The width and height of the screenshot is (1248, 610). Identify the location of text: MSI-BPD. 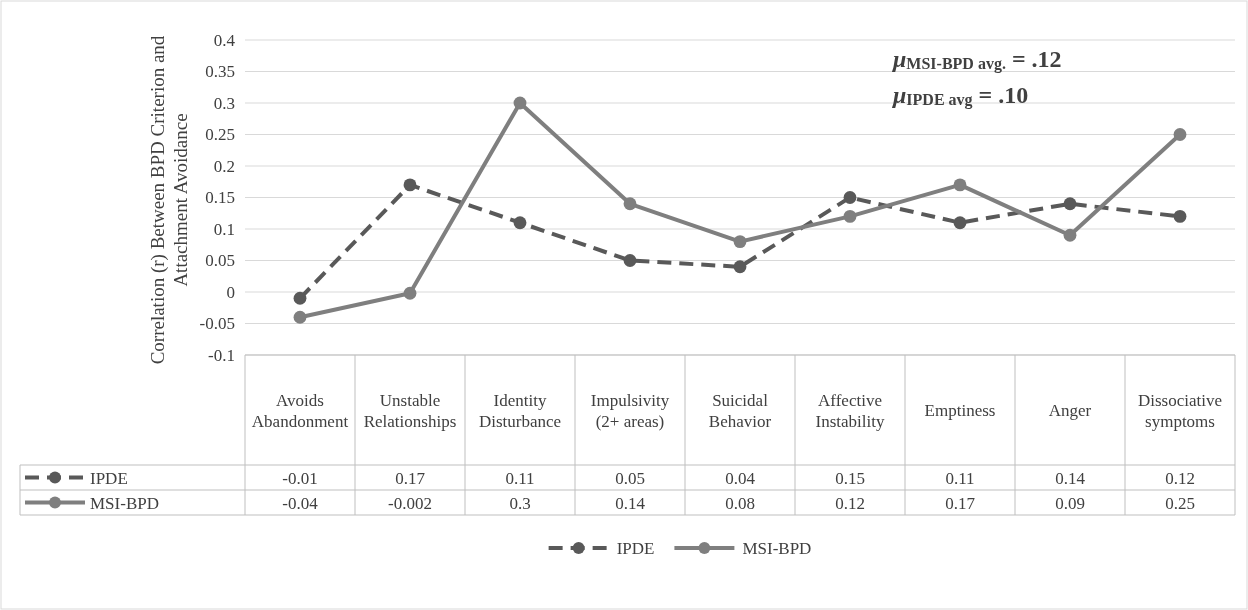
(124, 503).